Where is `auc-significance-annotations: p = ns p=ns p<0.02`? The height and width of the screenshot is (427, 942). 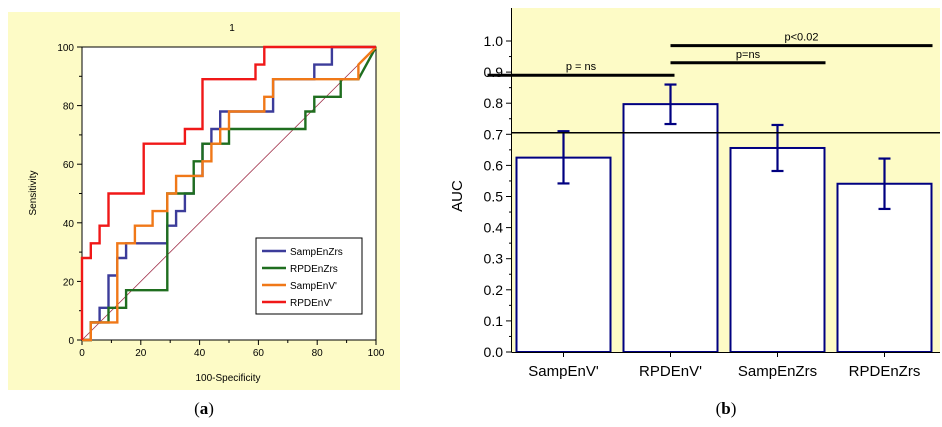 auc-significance-annotations: p = ns p=ns p<0.02 is located at coordinates (713, 83).